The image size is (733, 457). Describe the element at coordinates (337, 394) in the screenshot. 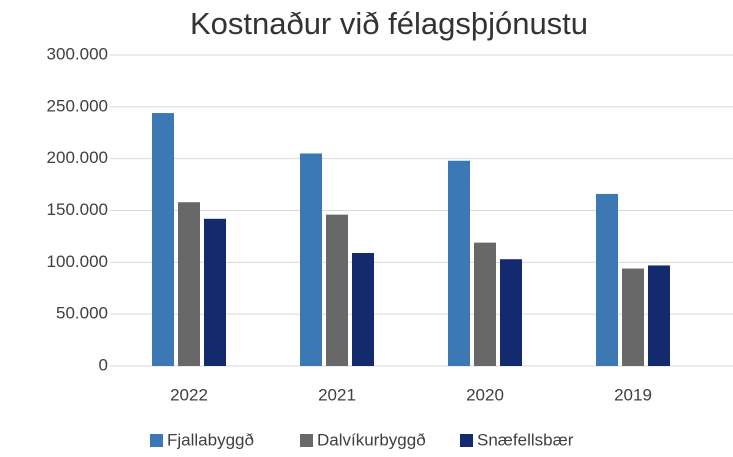

I see `x-tick-label: 2021` at that location.